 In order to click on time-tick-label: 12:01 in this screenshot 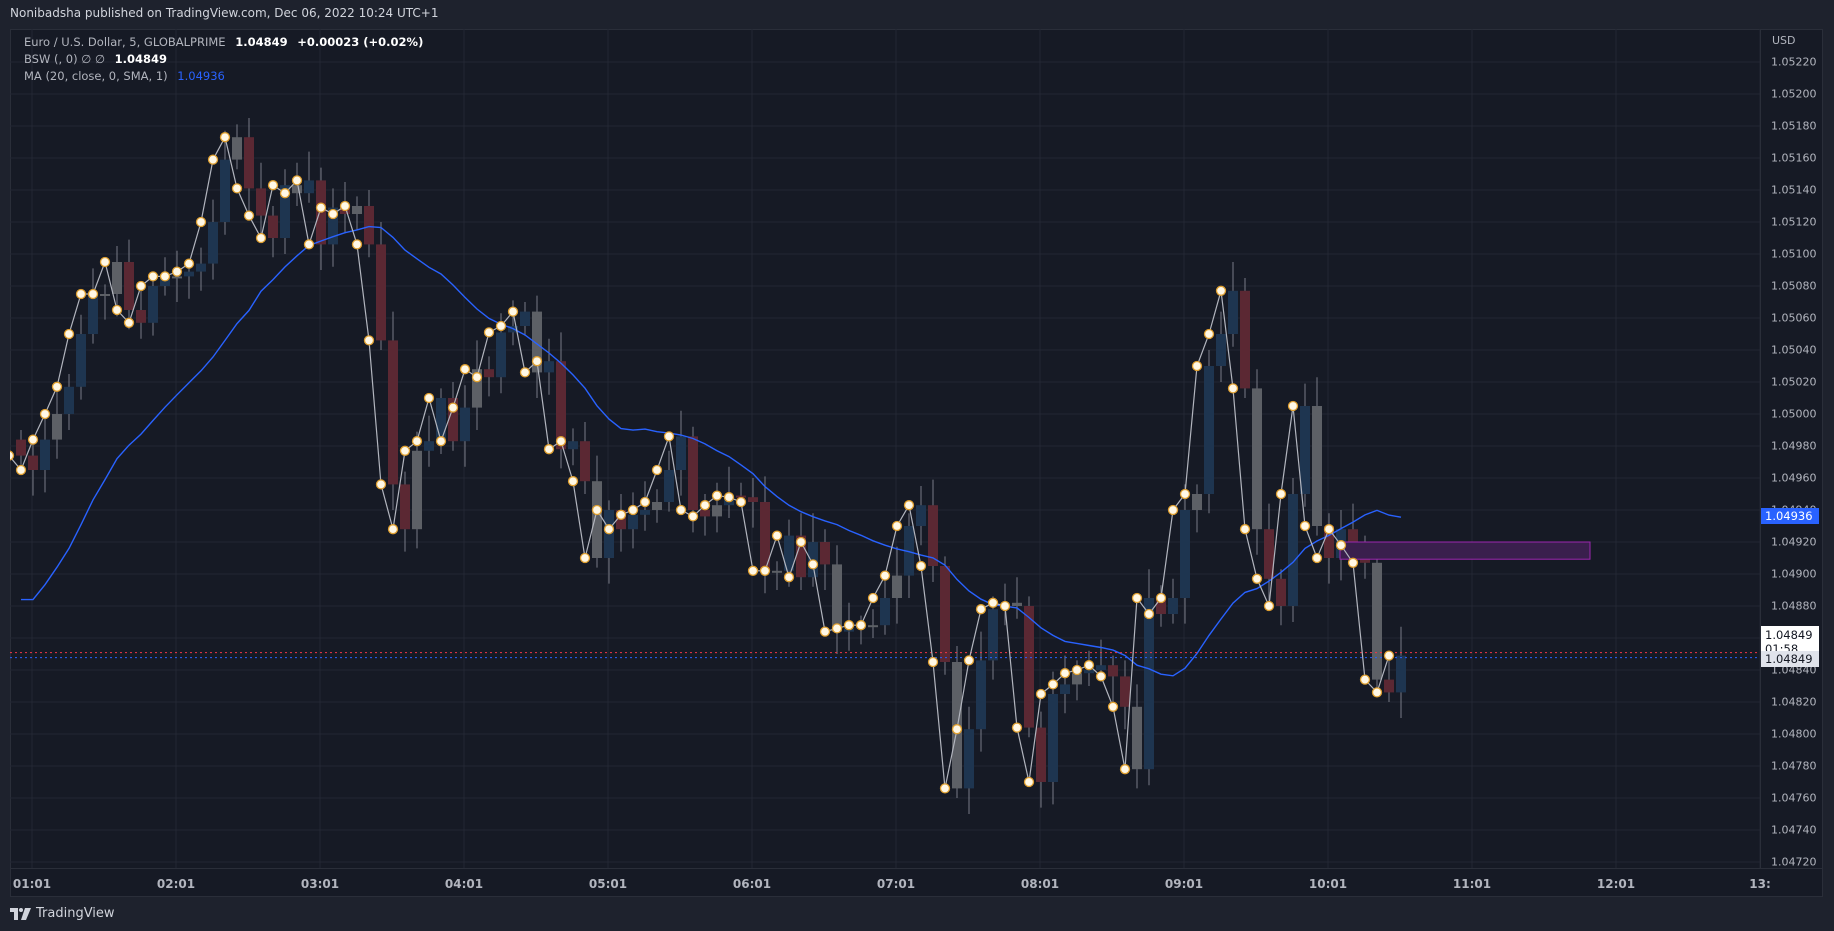, I will do `click(1616, 884)`.